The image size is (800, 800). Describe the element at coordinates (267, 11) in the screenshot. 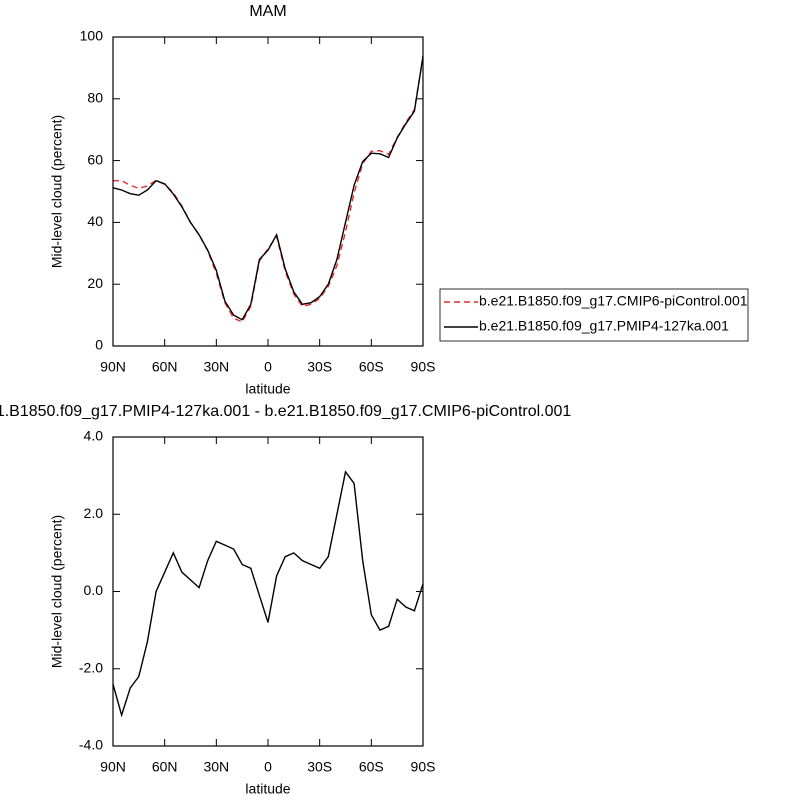

I see `chart-title: MAM` at that location.